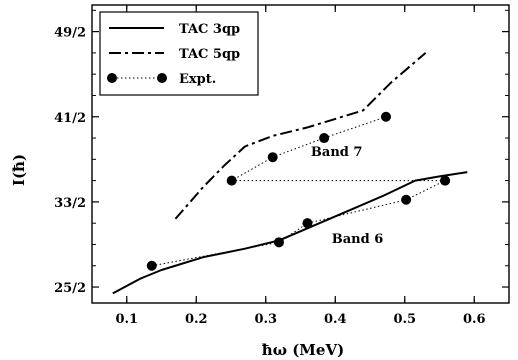 Image resolution: width=518 pixels, height=360 pixels. Describe the element at coordinates (126, 319) in the screenshot. I see `x-tick-label: 0.1` at that location.